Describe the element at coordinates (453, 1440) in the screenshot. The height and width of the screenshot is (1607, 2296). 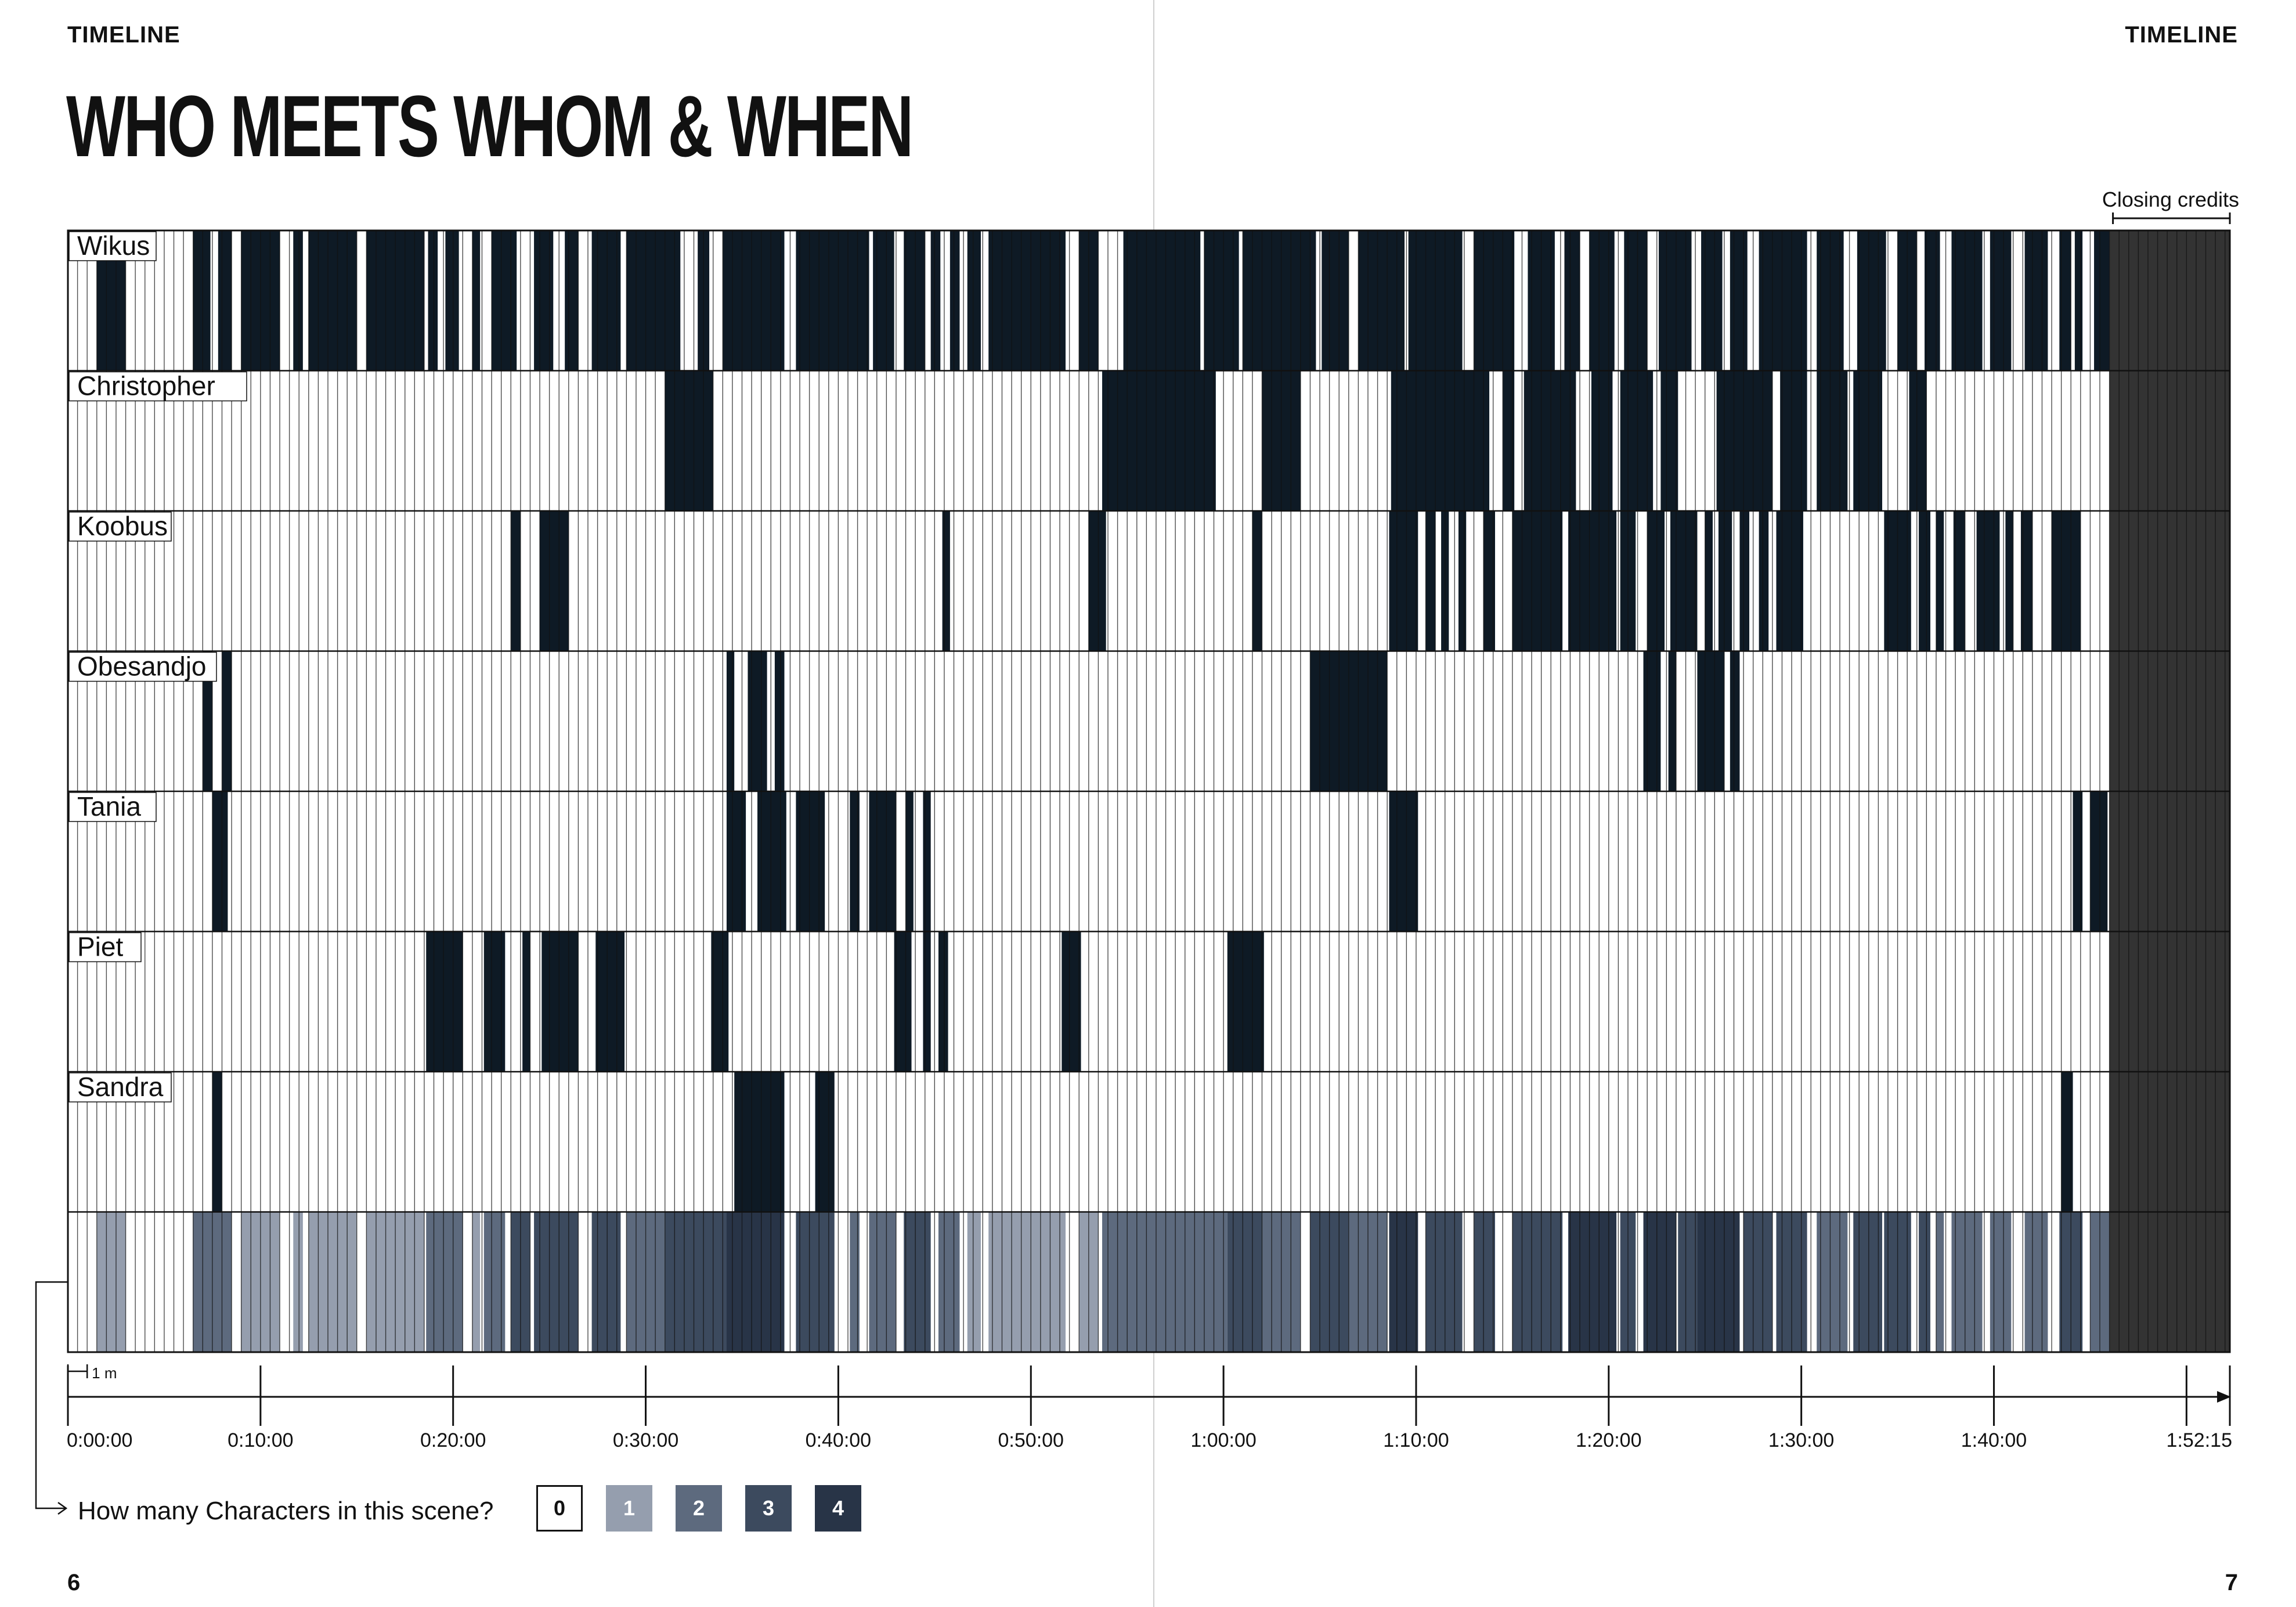
I see `x-tick-label: 0:20:00` at that location.